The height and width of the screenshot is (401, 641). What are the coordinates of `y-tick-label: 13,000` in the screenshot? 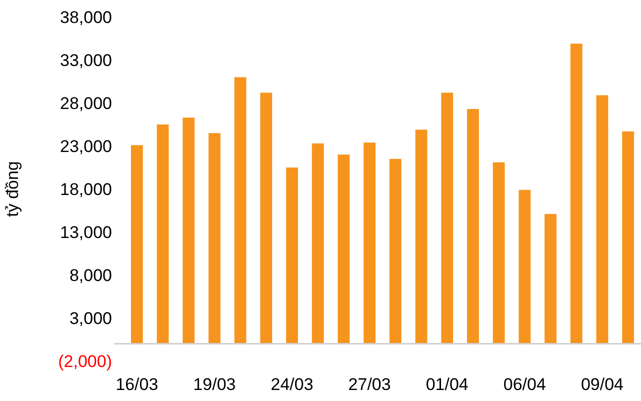 It's located at (86, 232).